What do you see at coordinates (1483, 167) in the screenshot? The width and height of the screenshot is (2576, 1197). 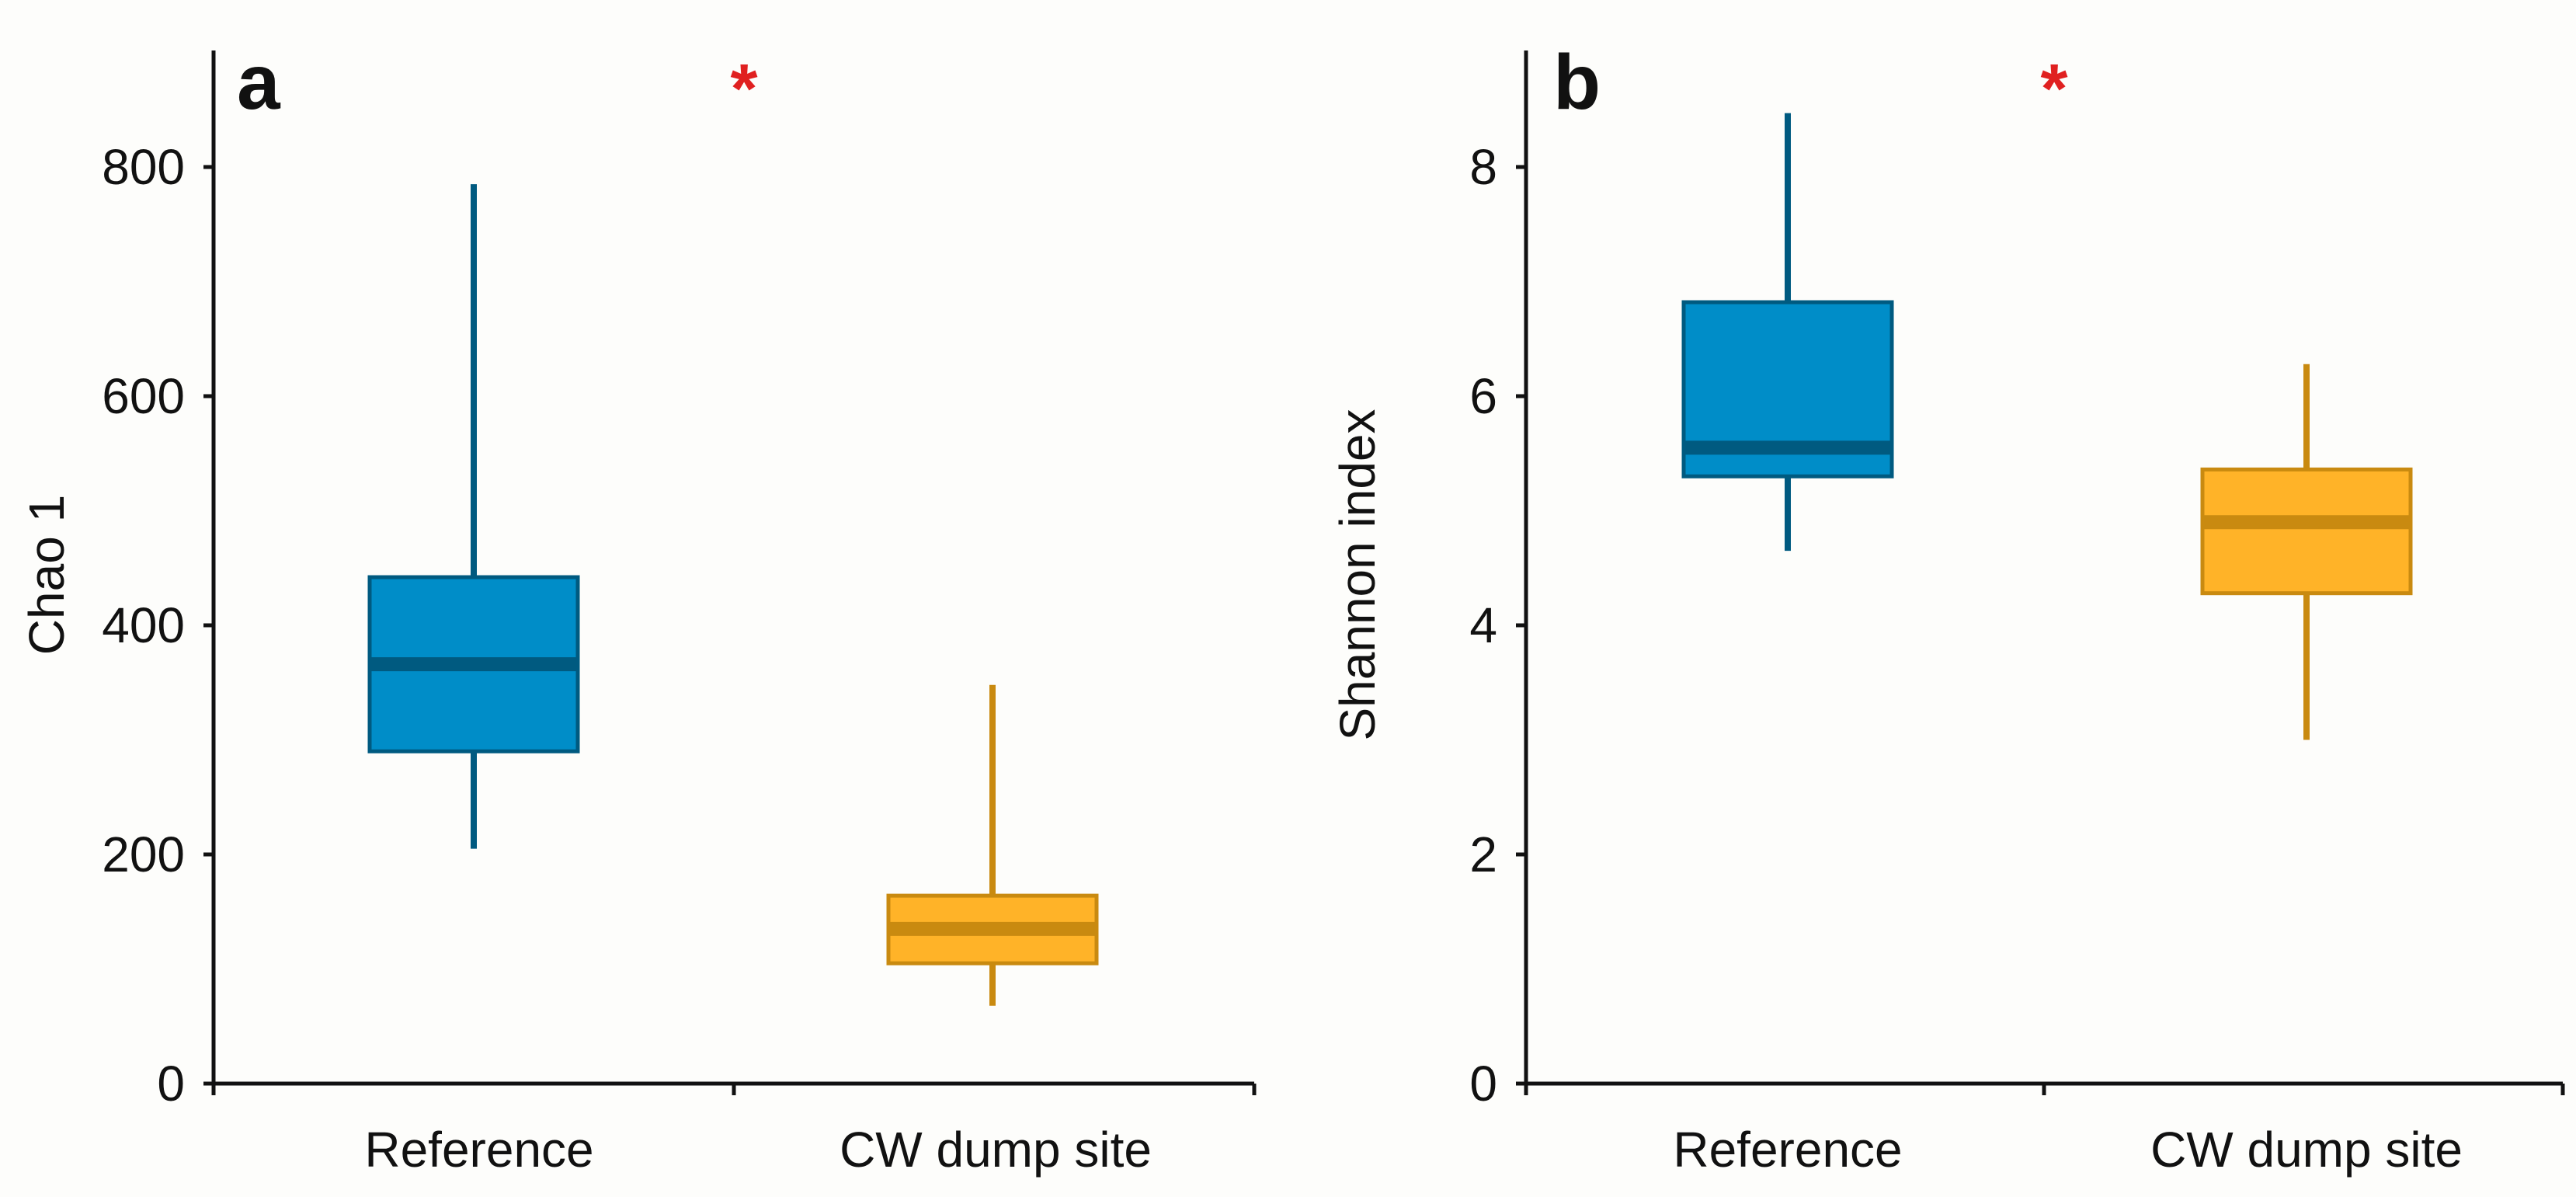 I see `y-tick-label-b-8: 8` at bounding box center [1483, 167].